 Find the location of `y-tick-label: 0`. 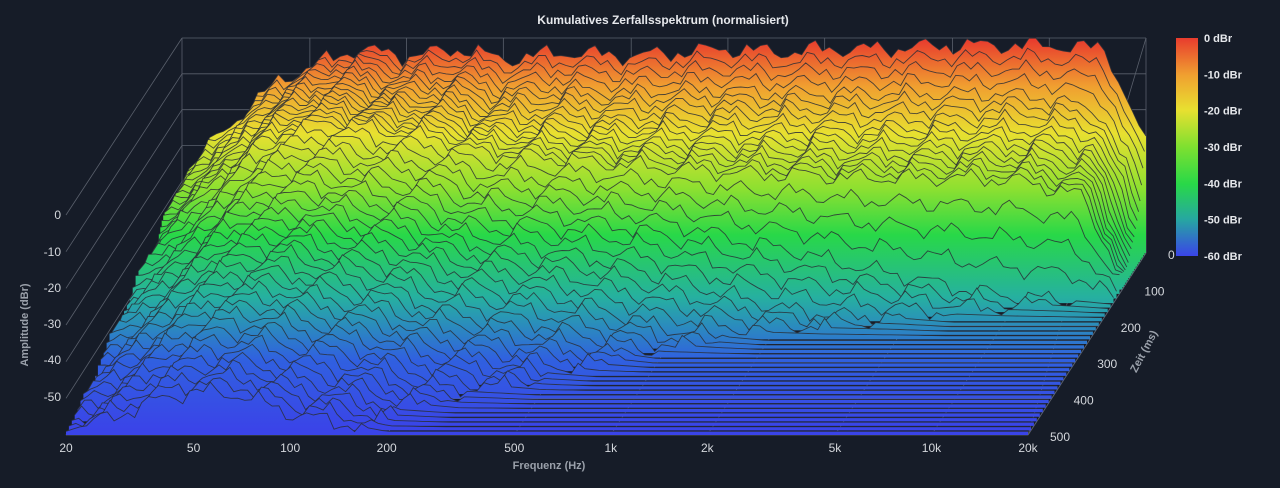

y-tick-label: 0 is located at coordinates (57, 215).